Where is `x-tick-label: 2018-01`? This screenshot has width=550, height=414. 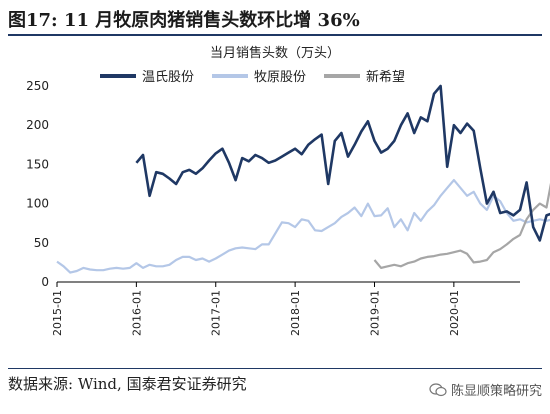
x-tick-label: 2018-01 is located at coordinates (295, 313).